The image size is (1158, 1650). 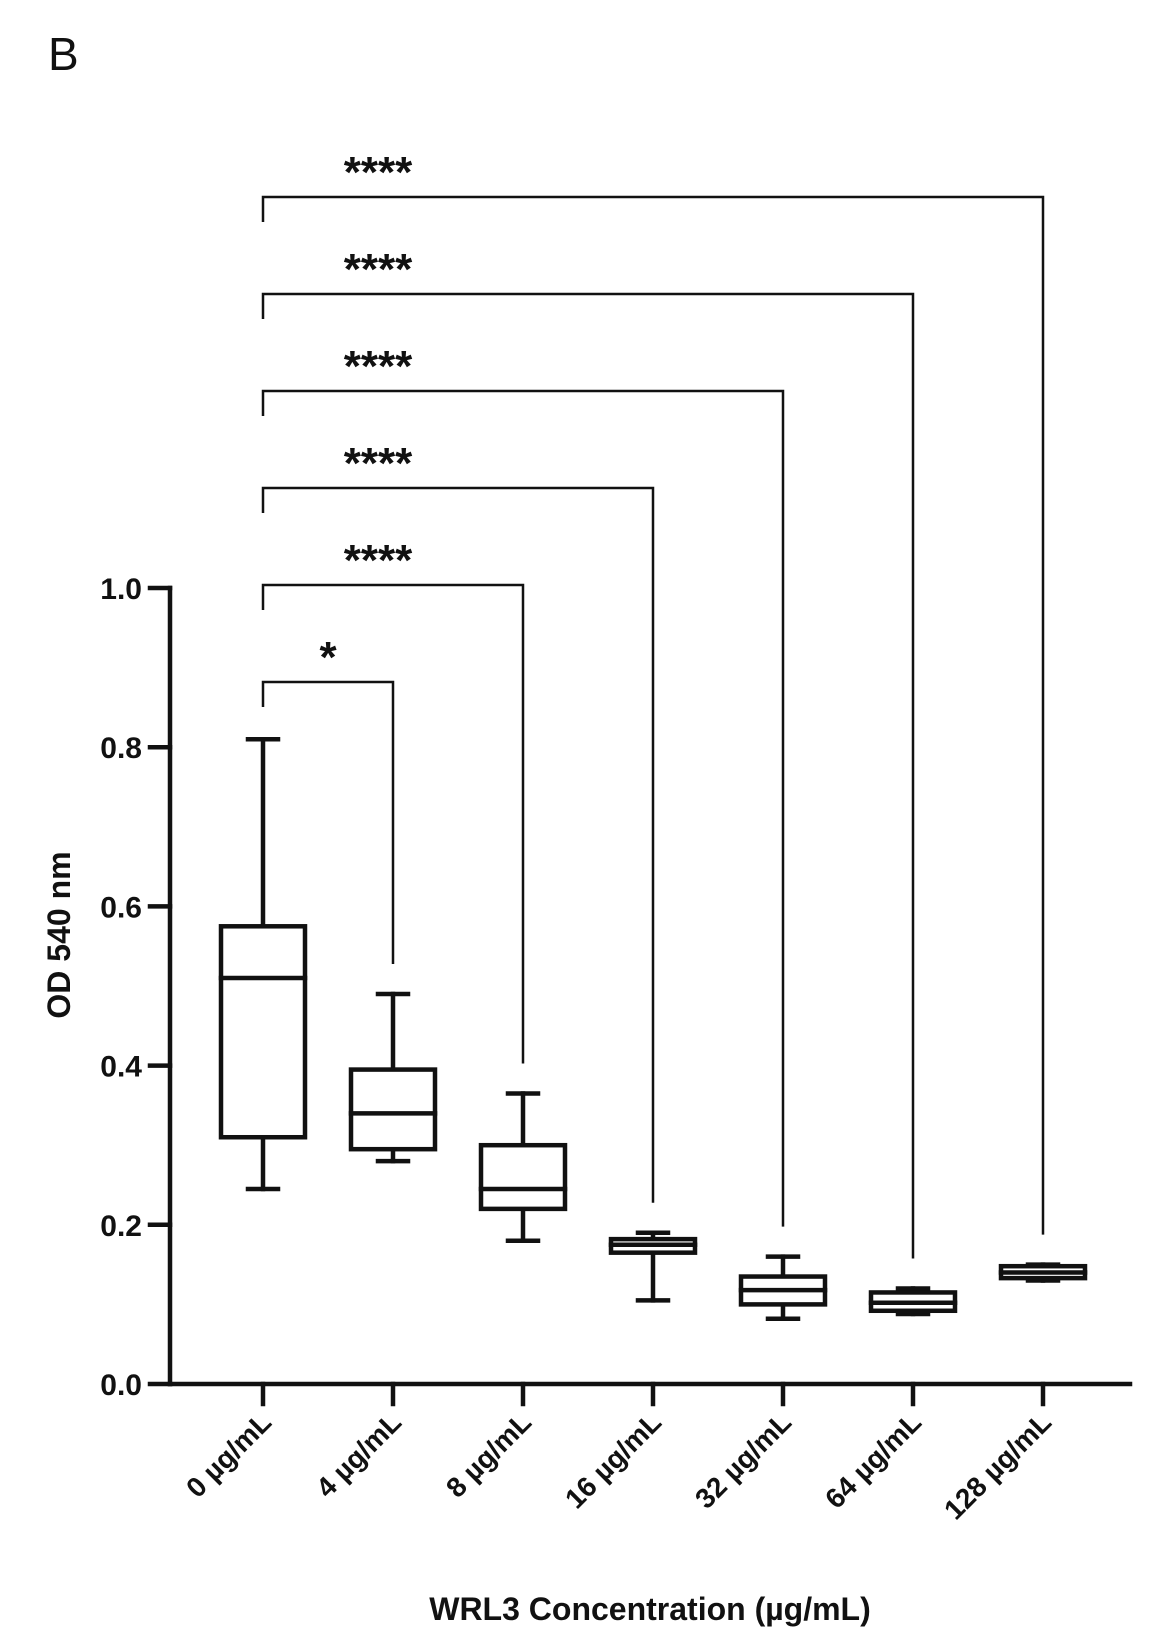 I want to click on y-tick-label: 0.6, so click(x=121, y=907).